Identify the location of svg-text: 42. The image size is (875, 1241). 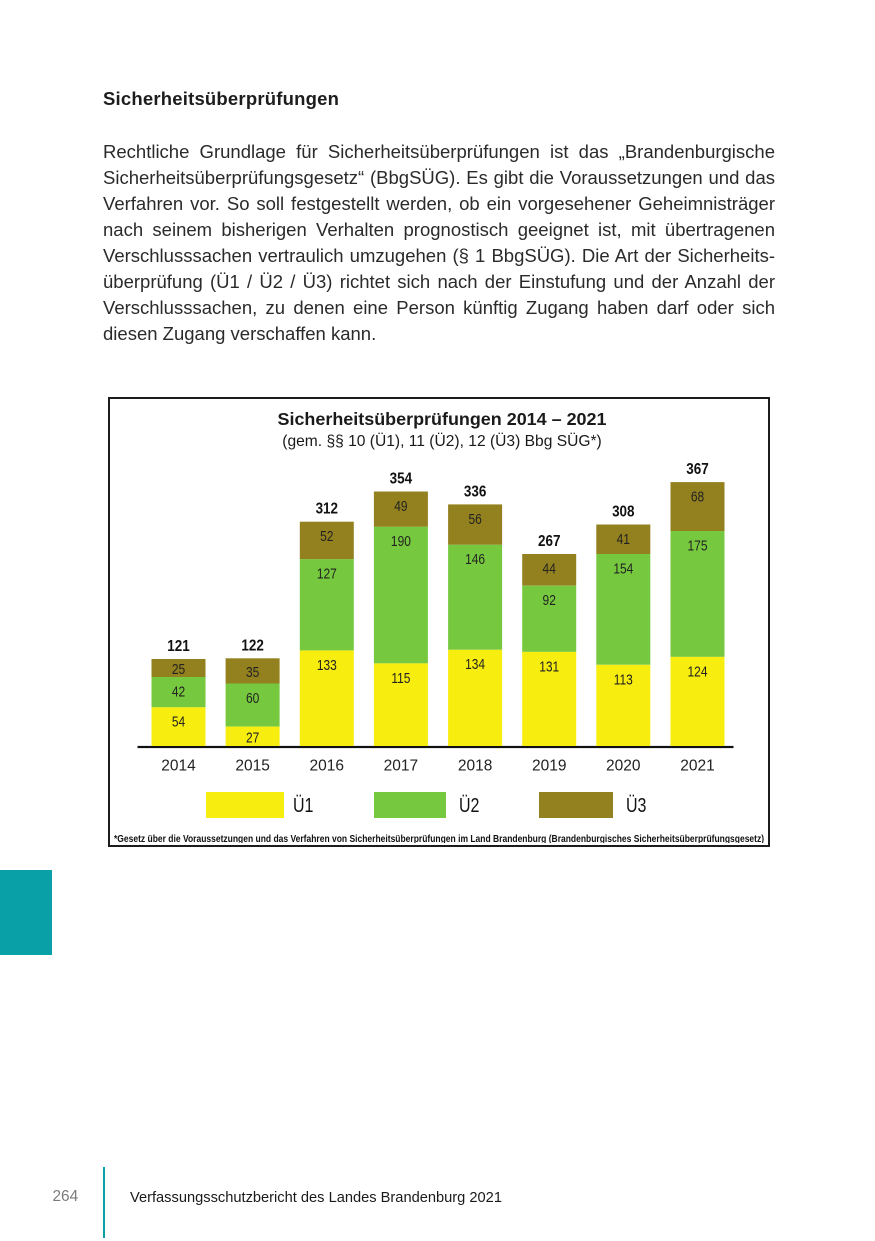
(178, 691).